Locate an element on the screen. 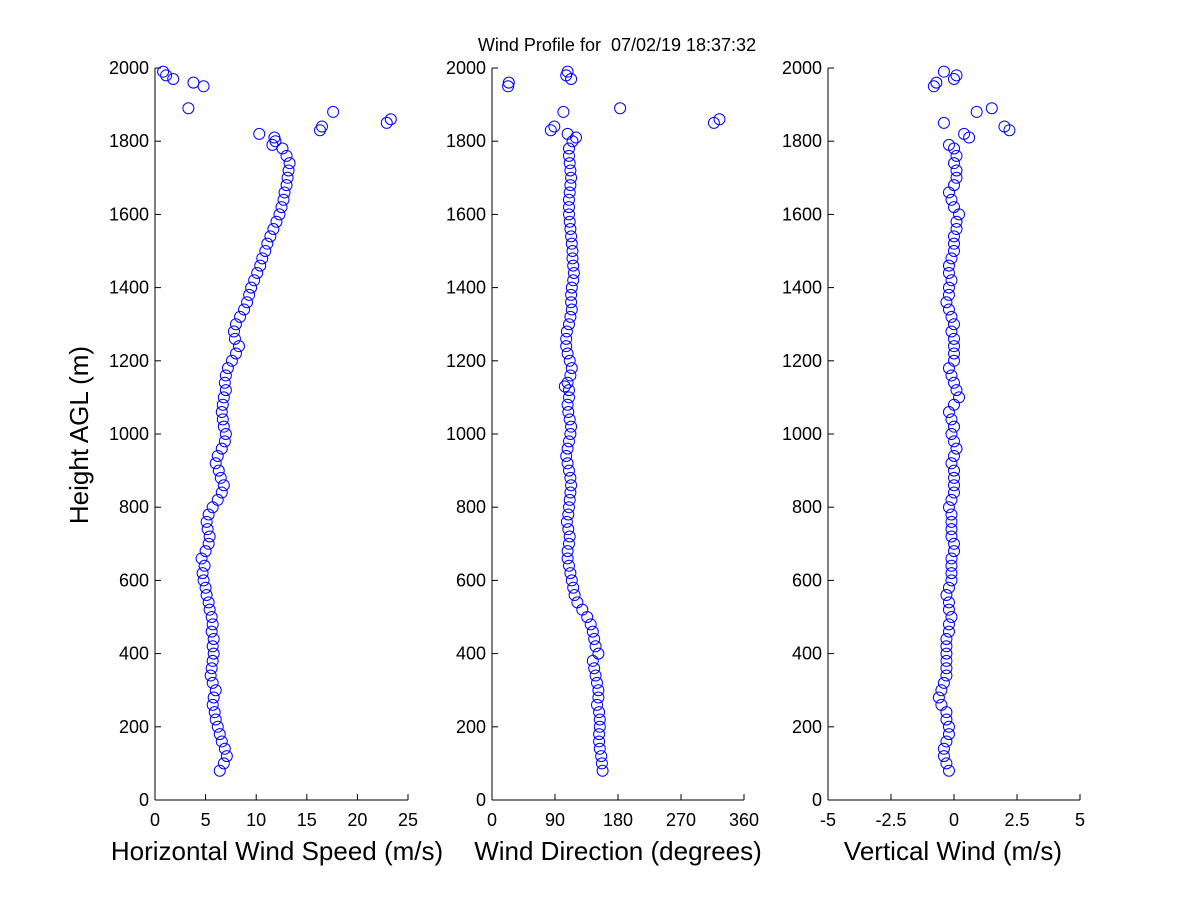 The width and height of the screenshot is (1200, 900). y-tick-label: 1800 is located at coordinates (129, 141).